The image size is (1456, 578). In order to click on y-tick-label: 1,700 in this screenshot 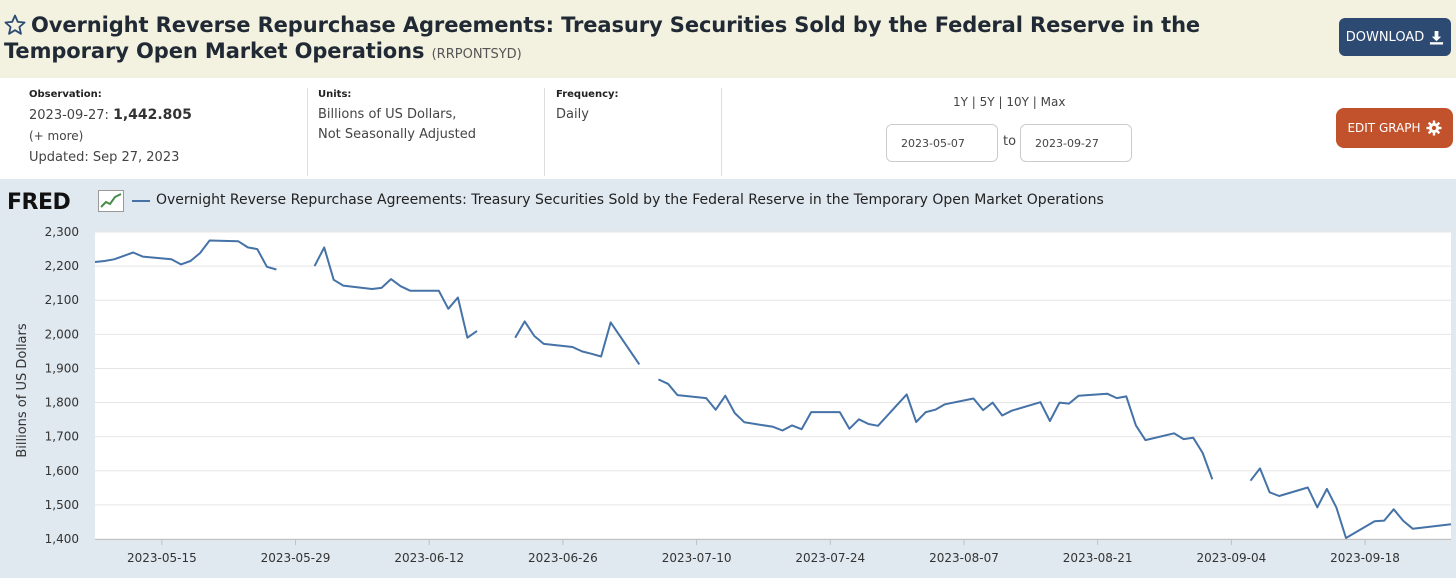, I will do `click(62, 437)`.